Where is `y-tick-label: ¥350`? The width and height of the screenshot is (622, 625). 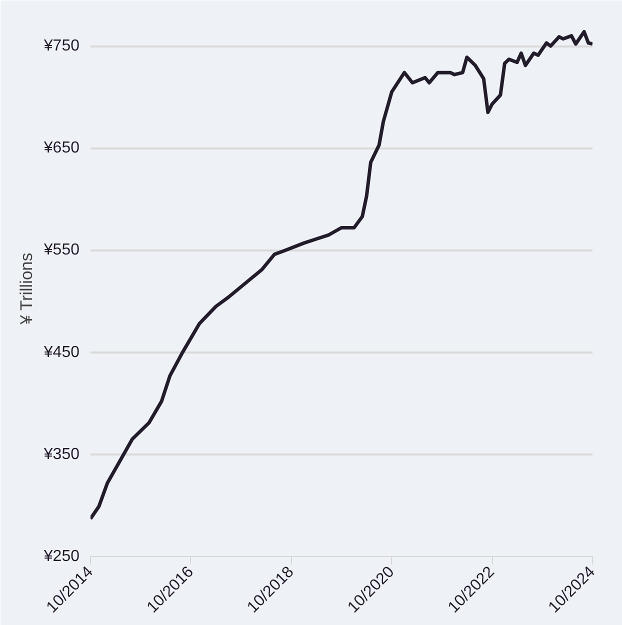 y-tick-label: ¥350 is located at coordinates (61, 454).